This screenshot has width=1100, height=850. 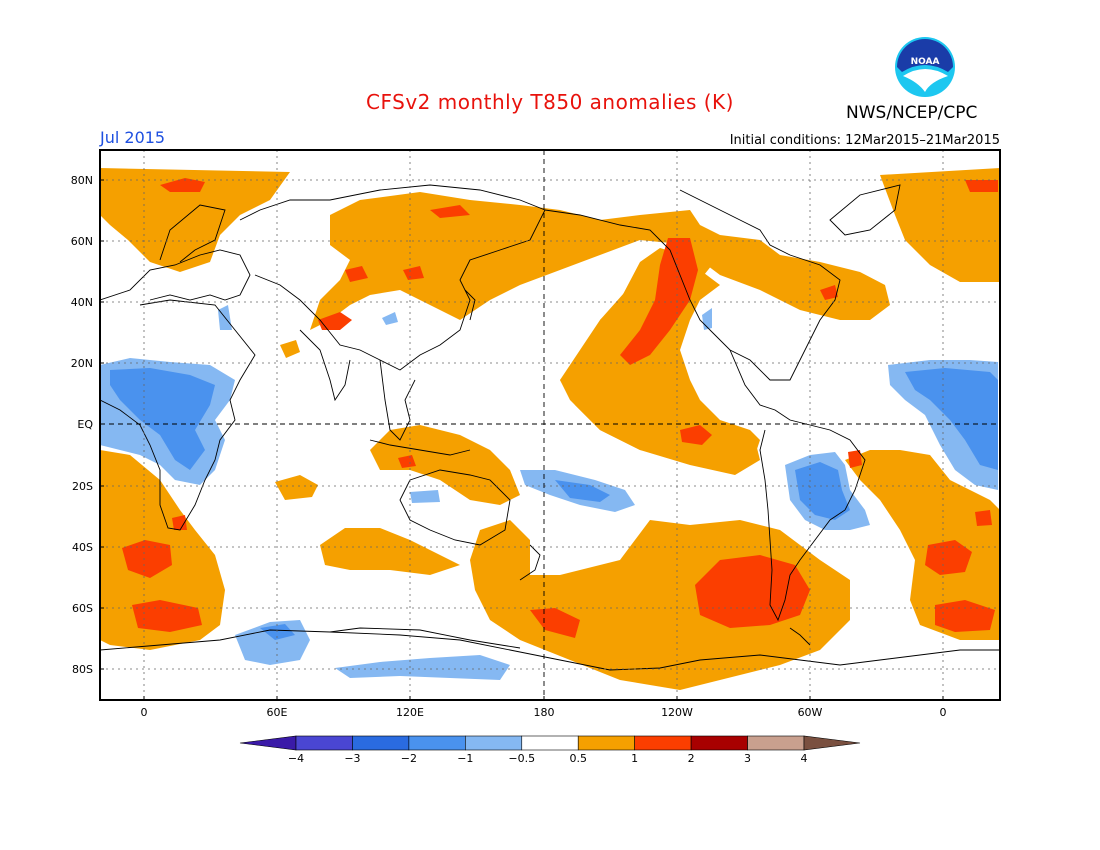 What do you see at coordinates (82, 608) in the screenshot?
I see `lat-label: 60S` at bounding box center [82, 608].